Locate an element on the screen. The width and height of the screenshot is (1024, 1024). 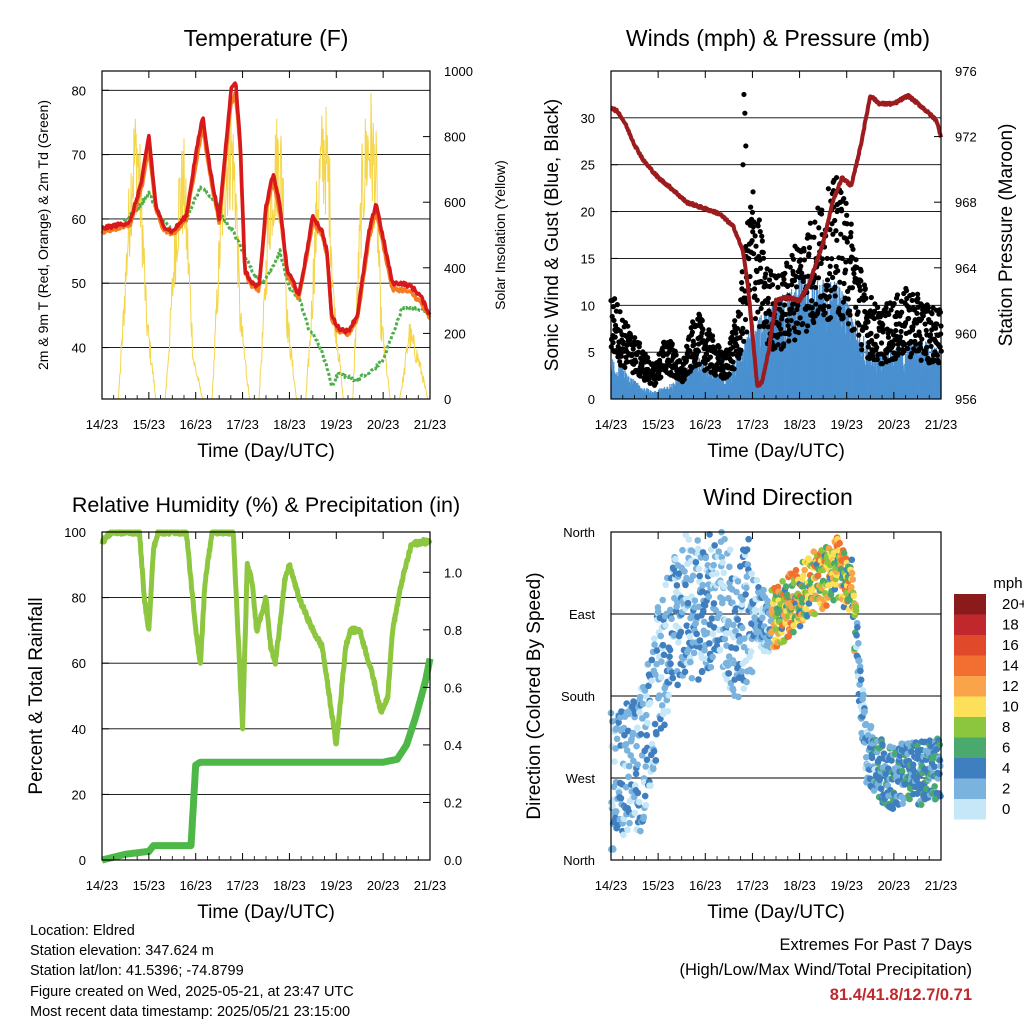
x-tick-label: 14/23 is located at coordinates (611, 885).